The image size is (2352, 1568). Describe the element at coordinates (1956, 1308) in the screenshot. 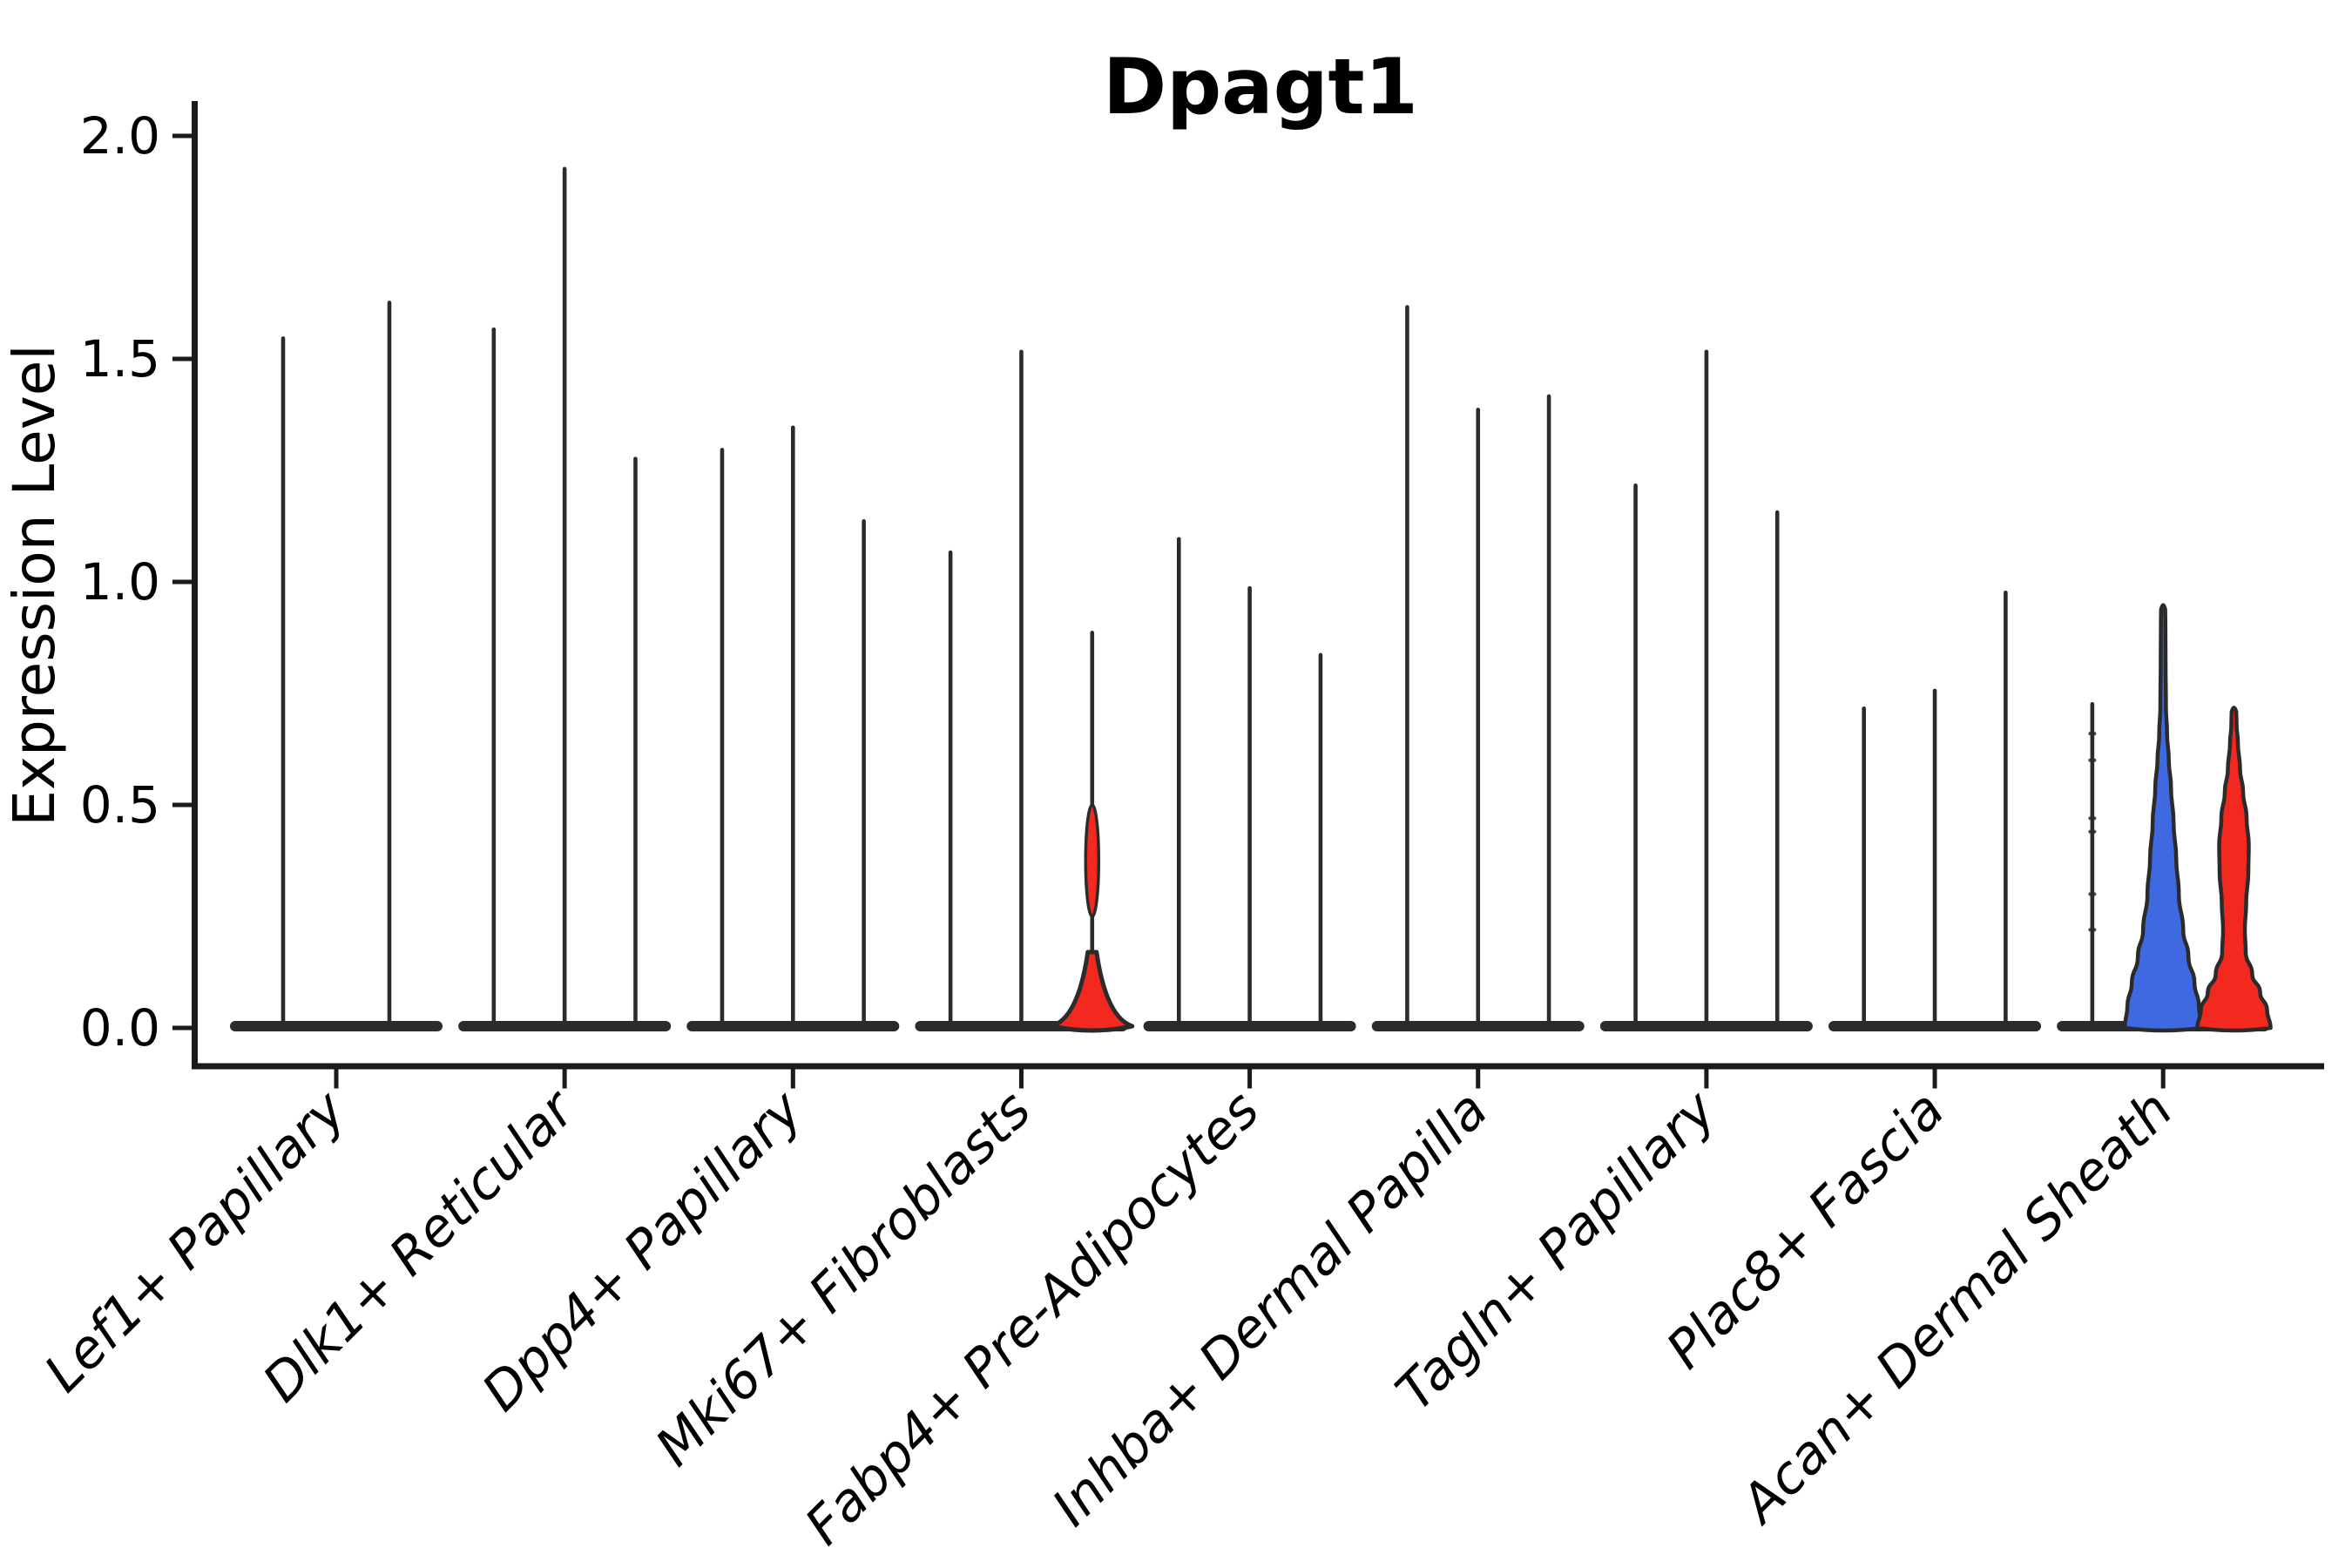

I see `x-tick-label: Acan+ Dermal Sheath` at that location.